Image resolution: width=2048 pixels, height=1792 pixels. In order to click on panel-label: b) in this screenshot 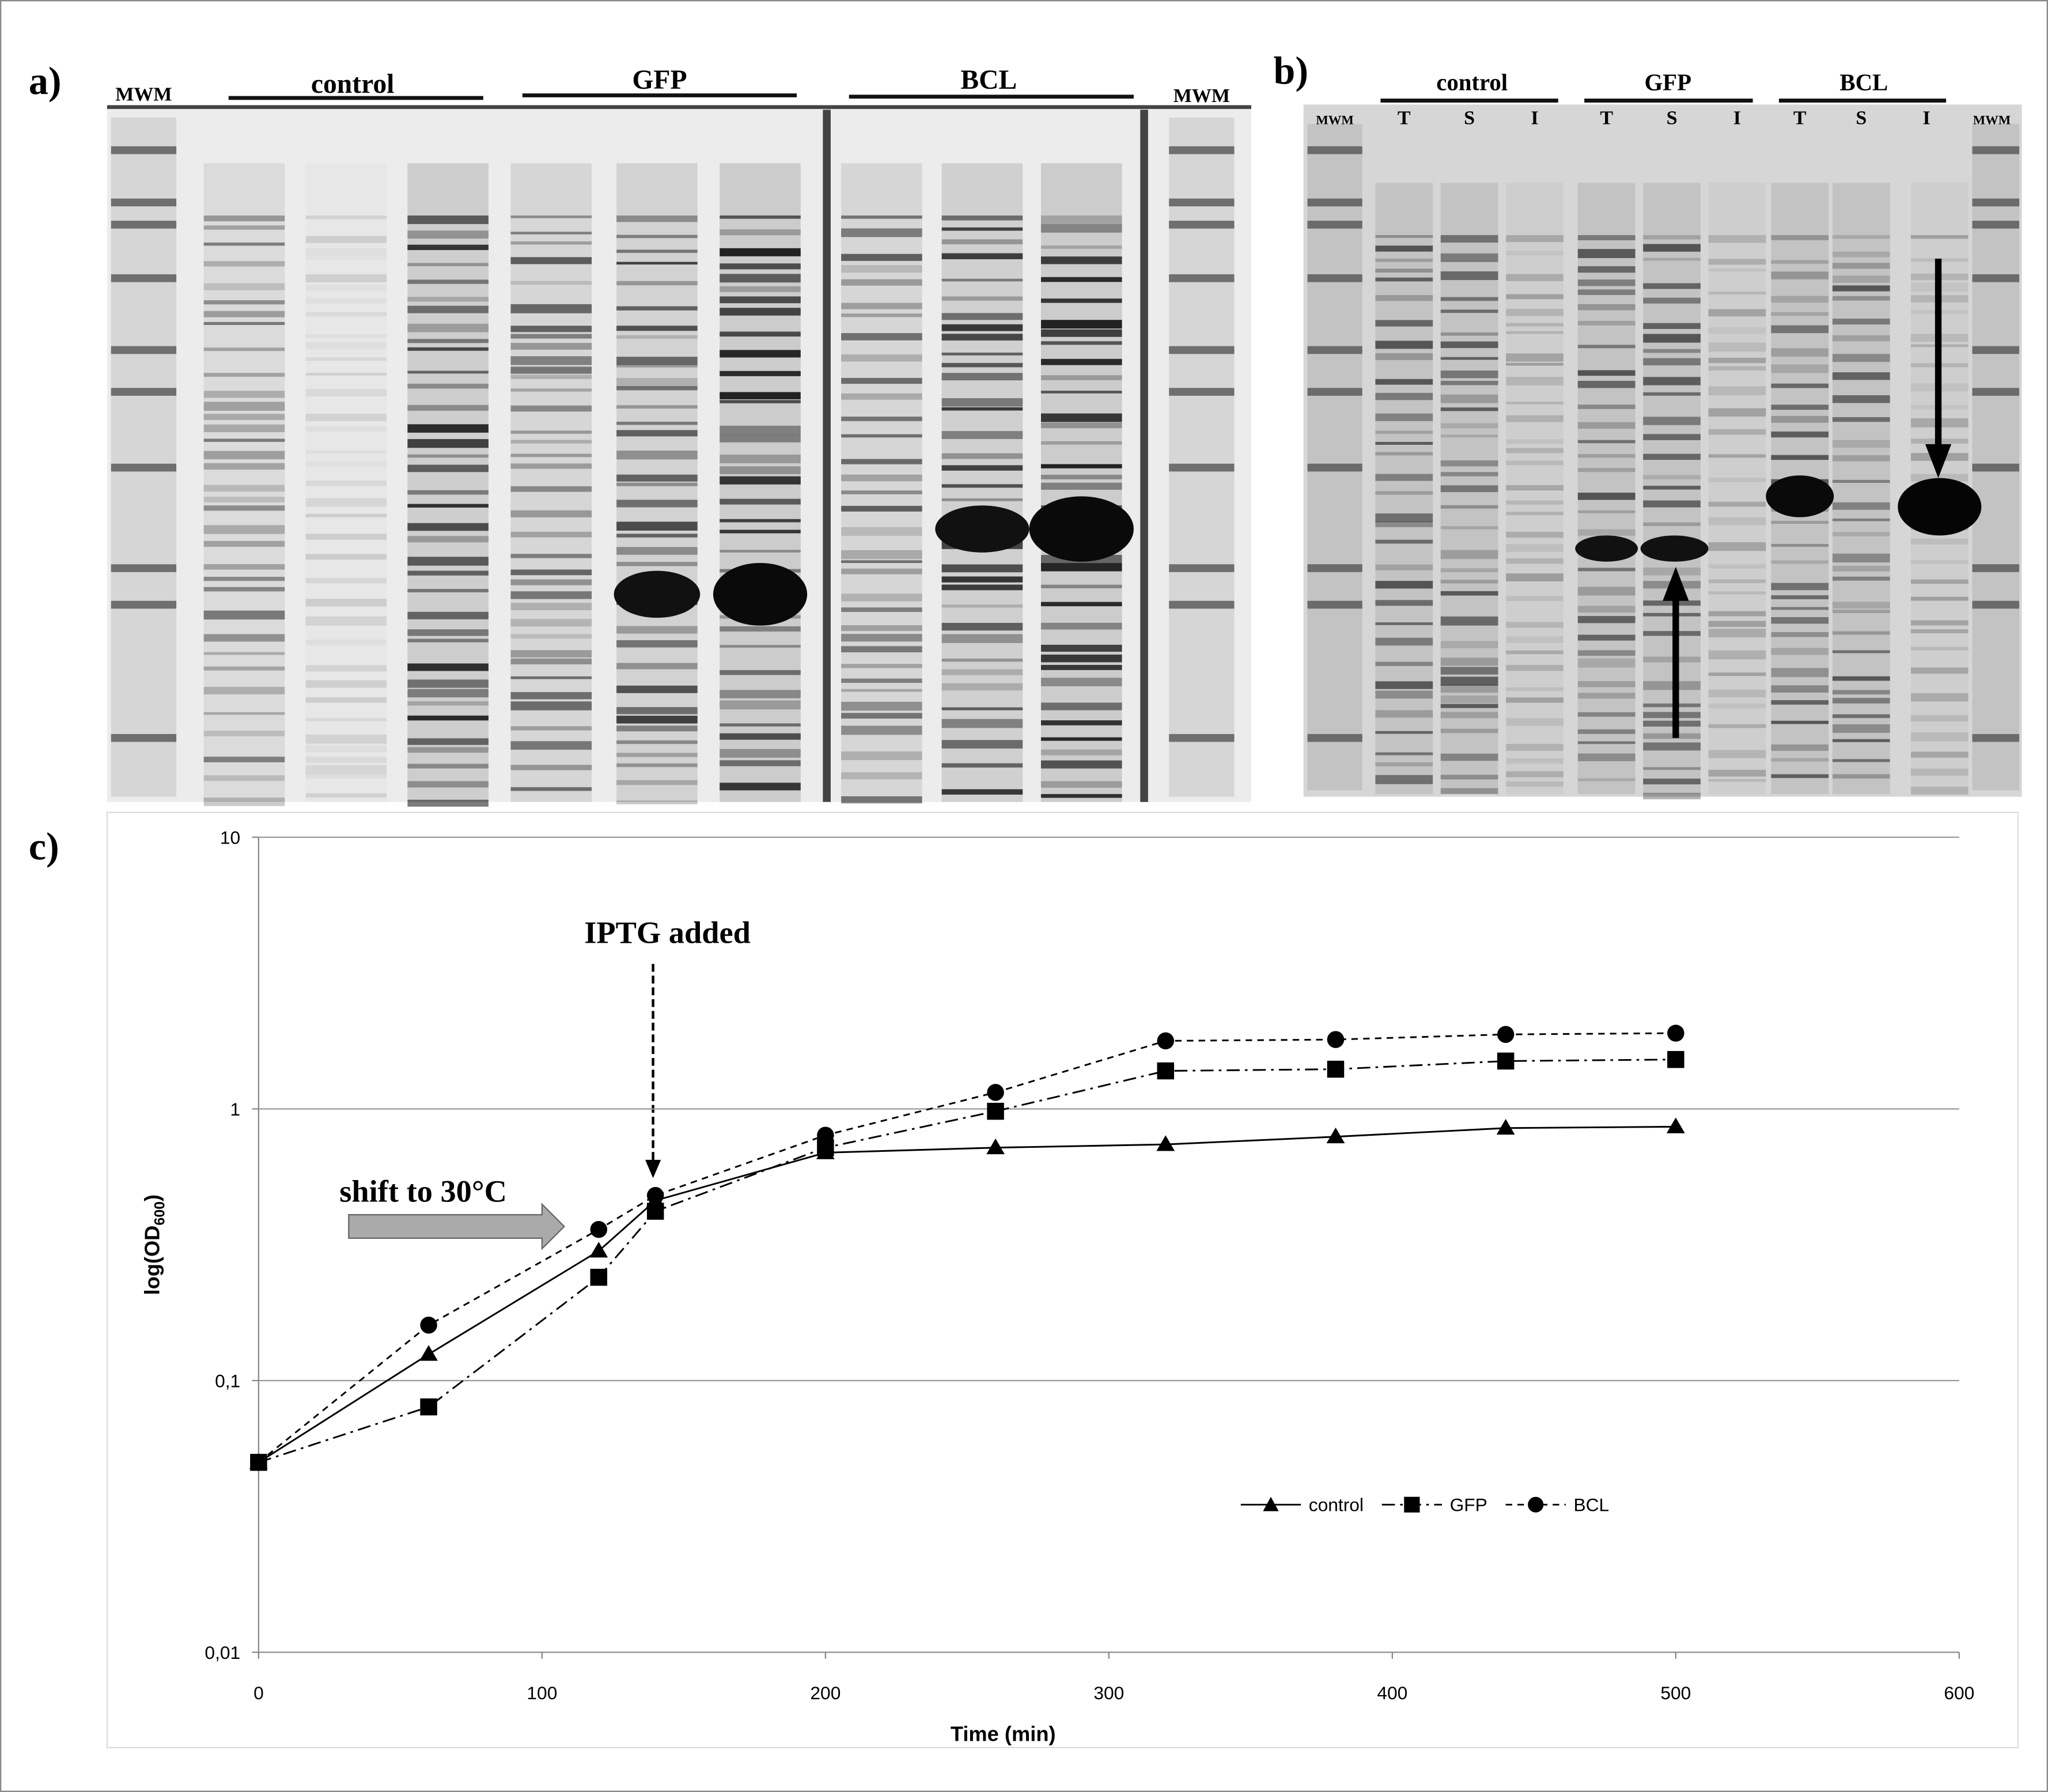, I will do `click(1291, 70)`.